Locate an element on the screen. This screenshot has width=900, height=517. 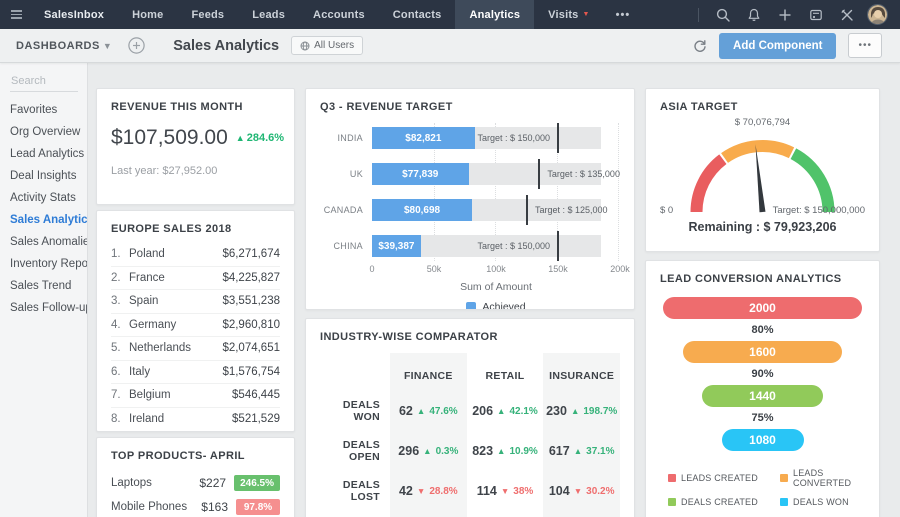
sidebar-item-sales-follow-up-tracker: Sales Follow-up Tracker is located at coordinates (48, 307).